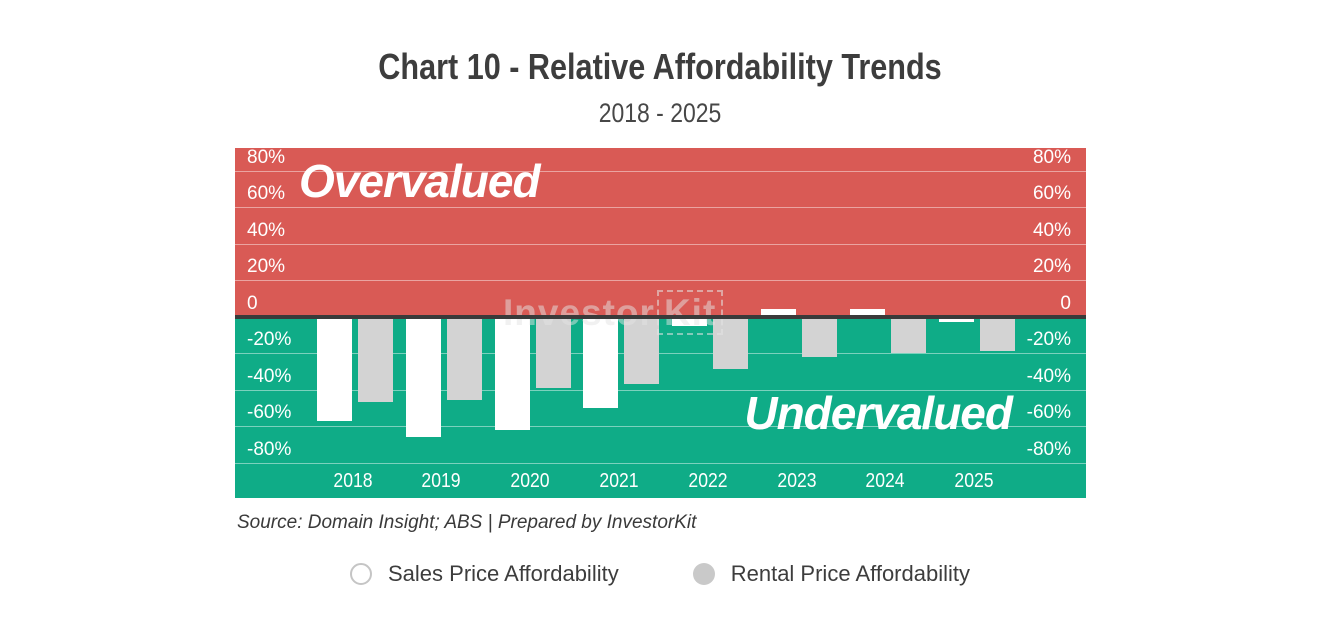 This screenshot has width=1320, height=640. What do you see at coordinates (867, 313) in the screenshot?
I see `bar-sales-2024` at bounding box center [867, 313].